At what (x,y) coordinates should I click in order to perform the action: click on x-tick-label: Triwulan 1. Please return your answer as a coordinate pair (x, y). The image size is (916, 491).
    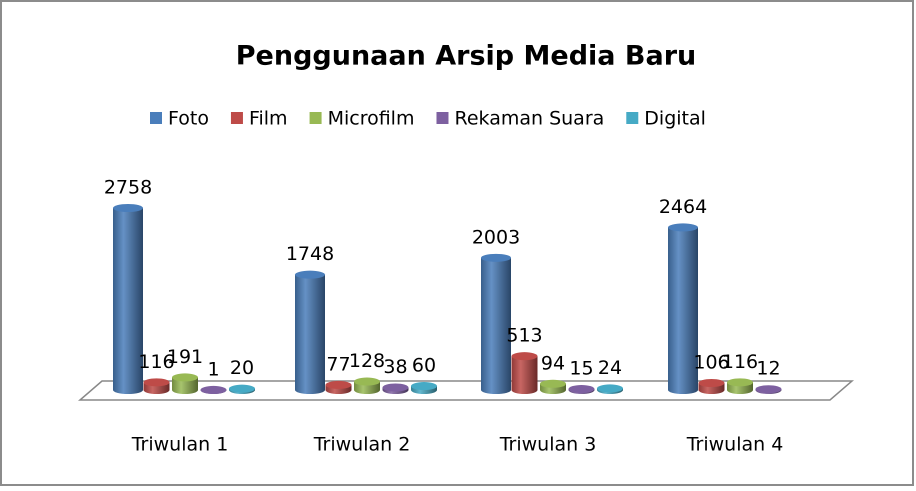
    Looking at the image, I should click on (180, 445).